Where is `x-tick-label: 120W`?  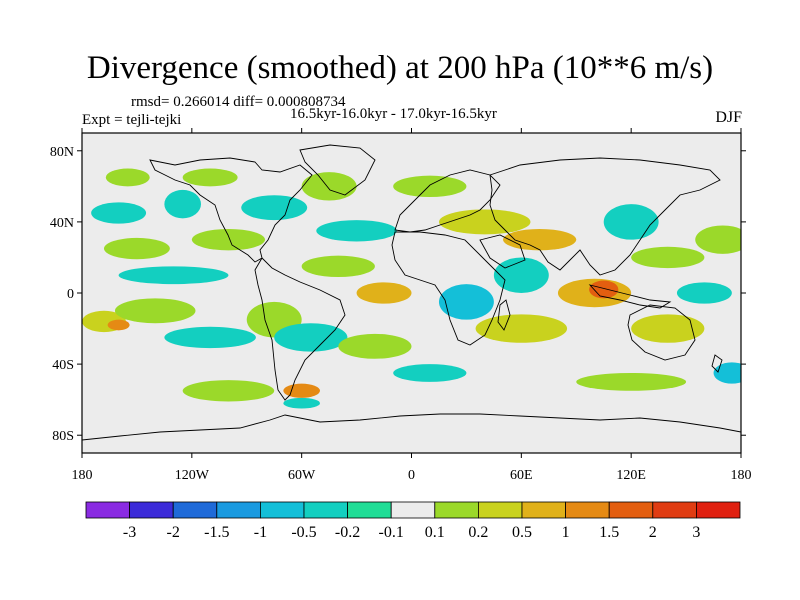
x-tick-label: 120W is located at coordinates (192, 475).